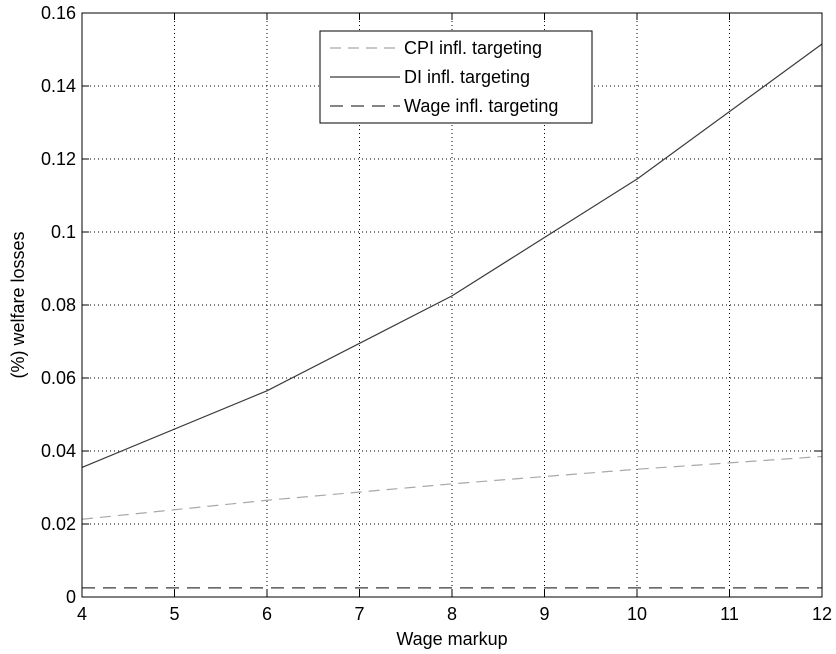 Image resolution: width=836 pixels, height=654 pixels. I want to click on x-axis-label: Wage markup, so click(451, 639).